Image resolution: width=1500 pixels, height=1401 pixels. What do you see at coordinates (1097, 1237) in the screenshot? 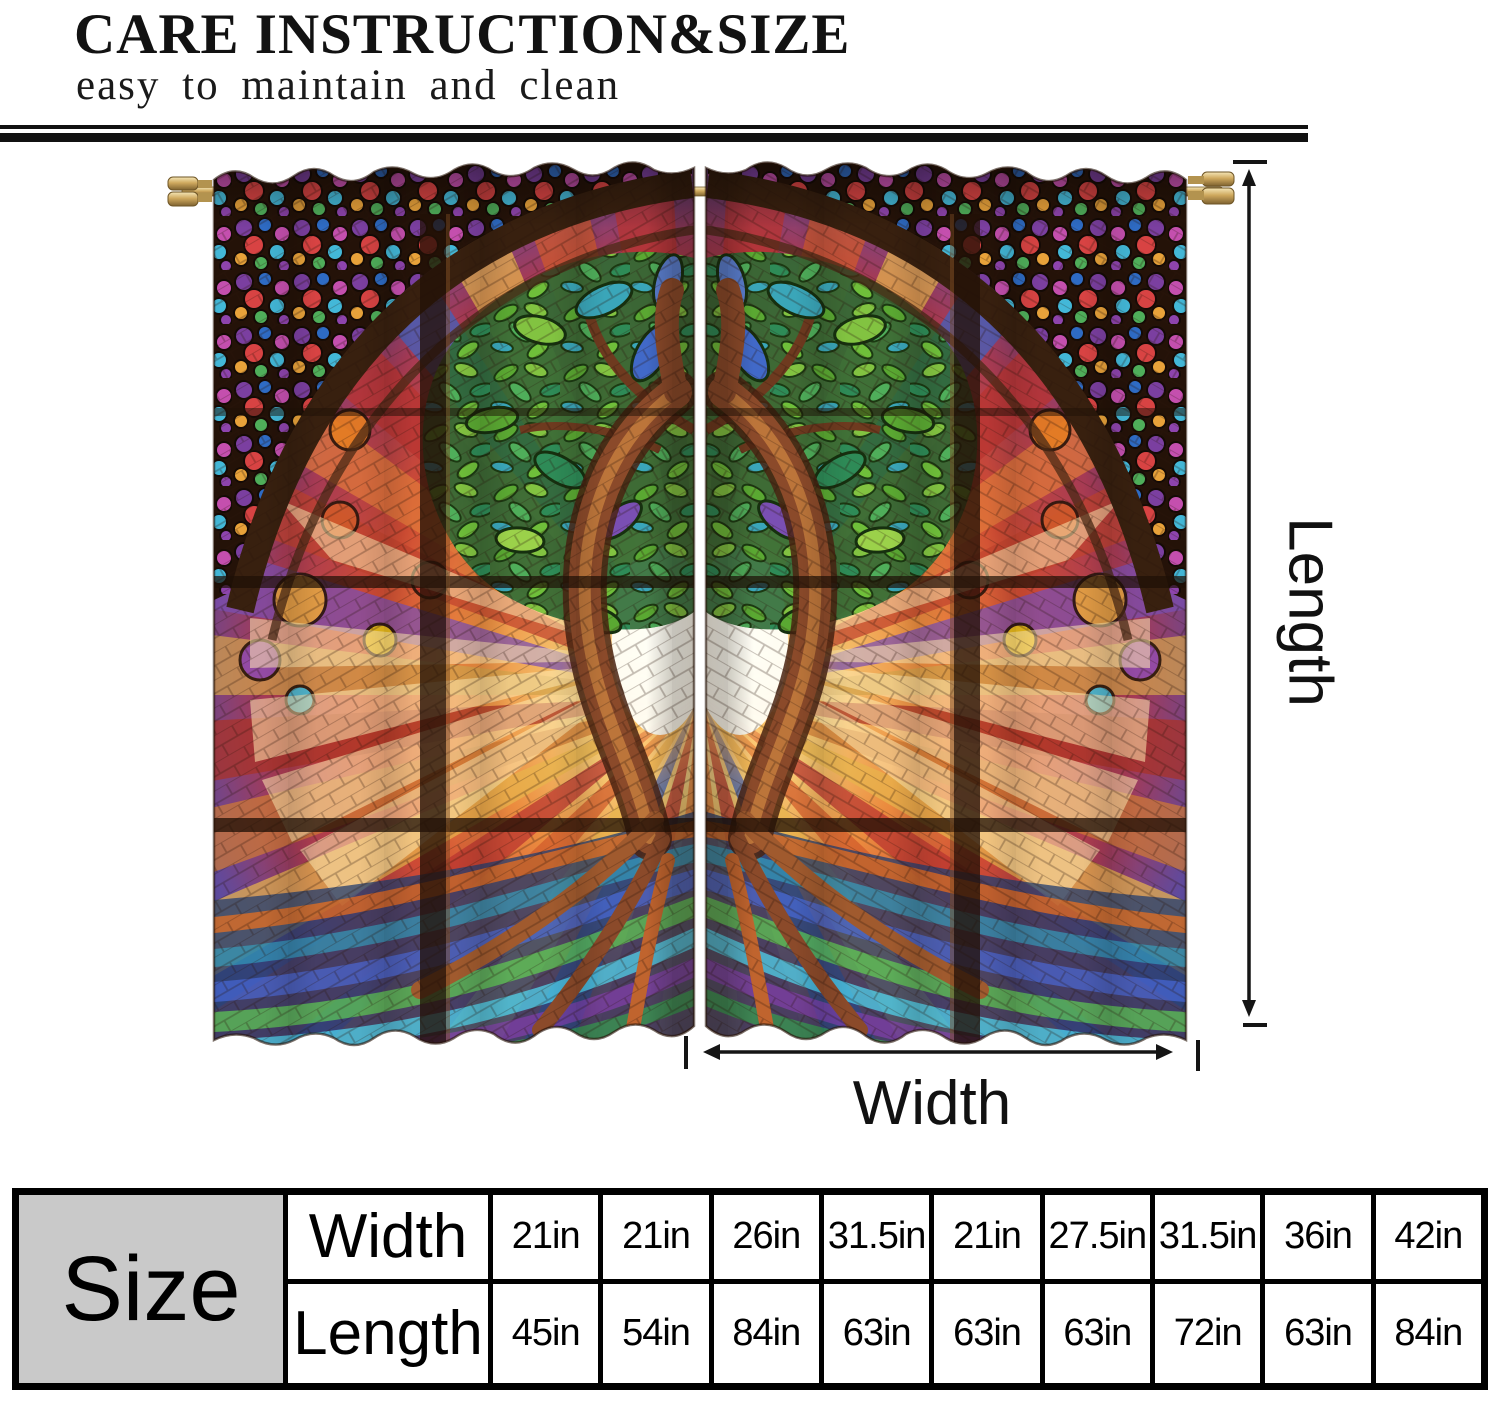
I see `width-value-cell: 27.5in` at bounding box center [1097, 1237].